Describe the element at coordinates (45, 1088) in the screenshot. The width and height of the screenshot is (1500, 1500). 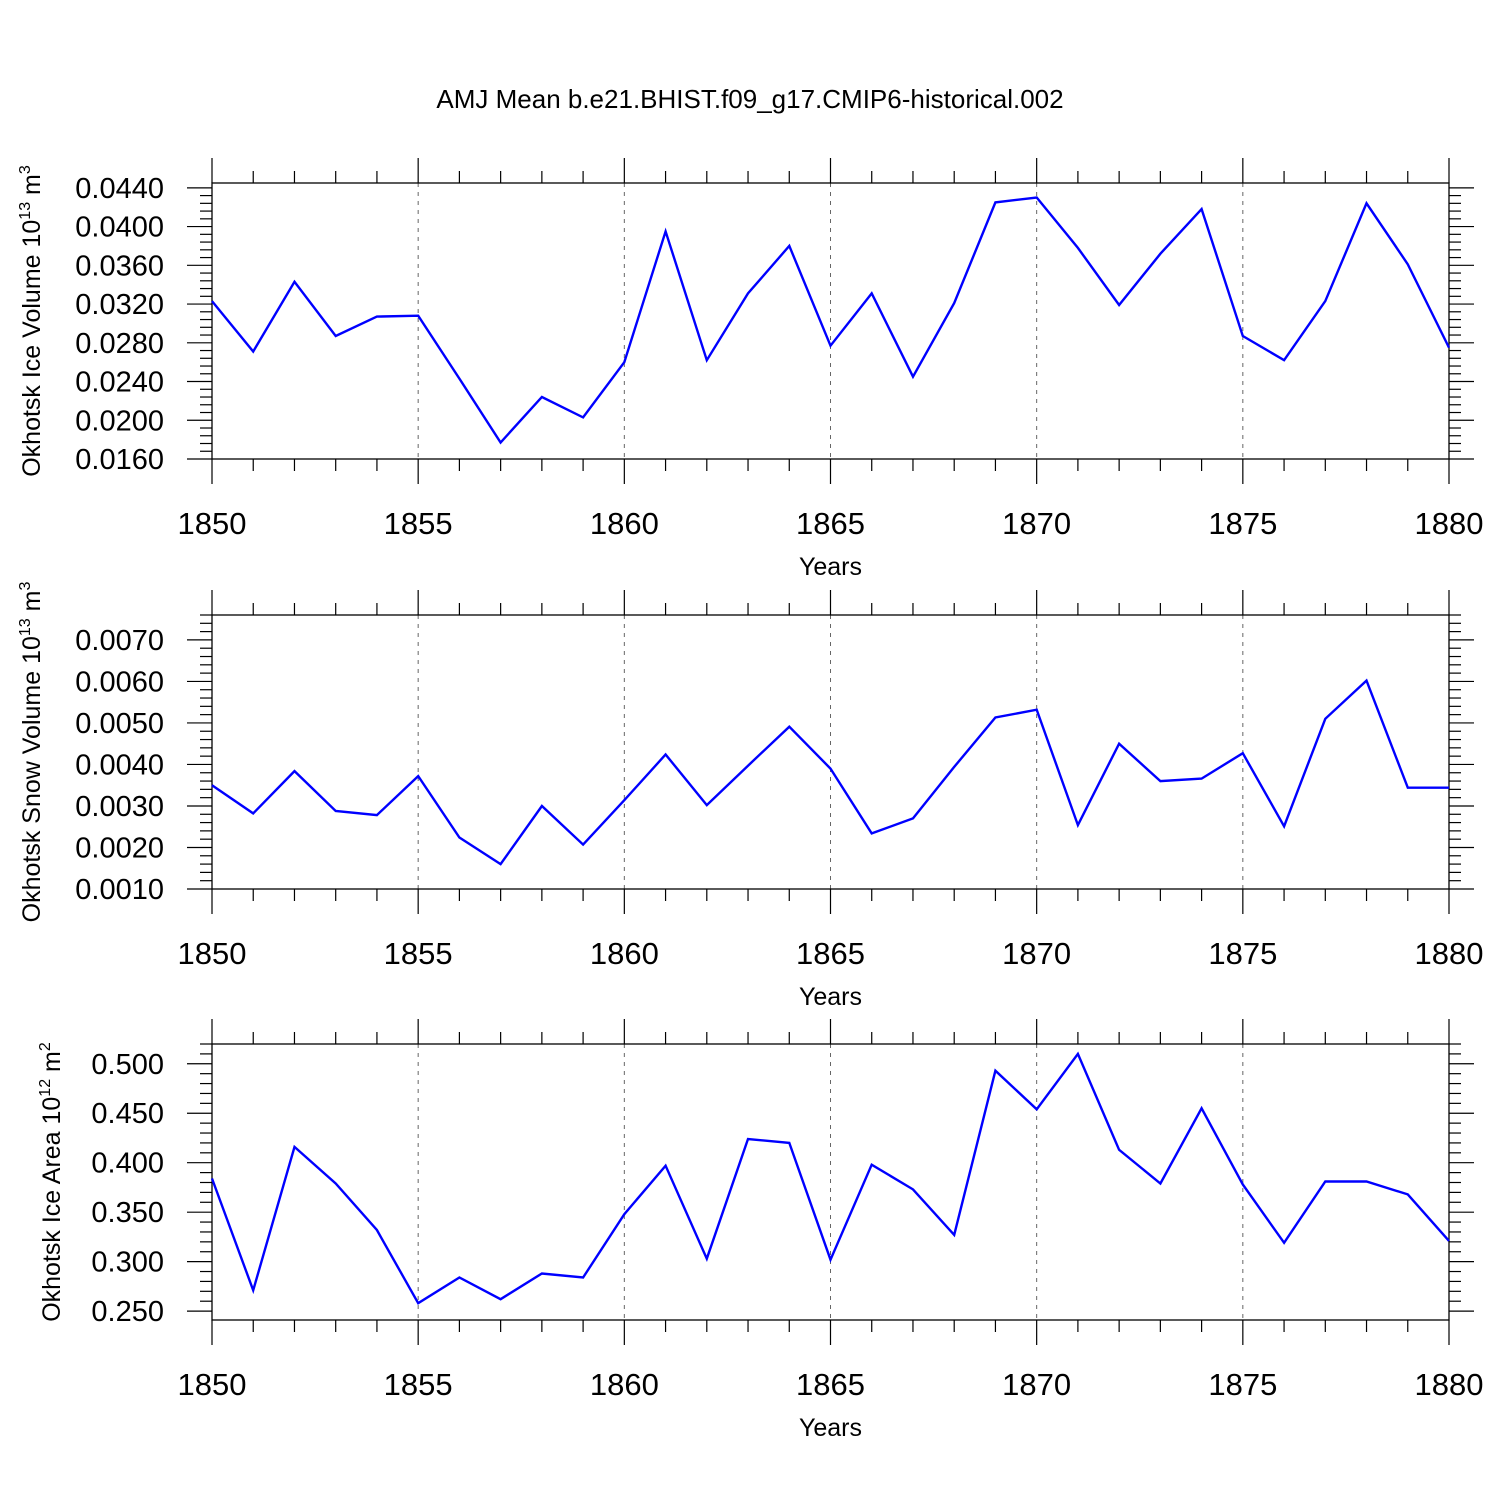
I see `y-axis-title-exponent: 12` at that location.